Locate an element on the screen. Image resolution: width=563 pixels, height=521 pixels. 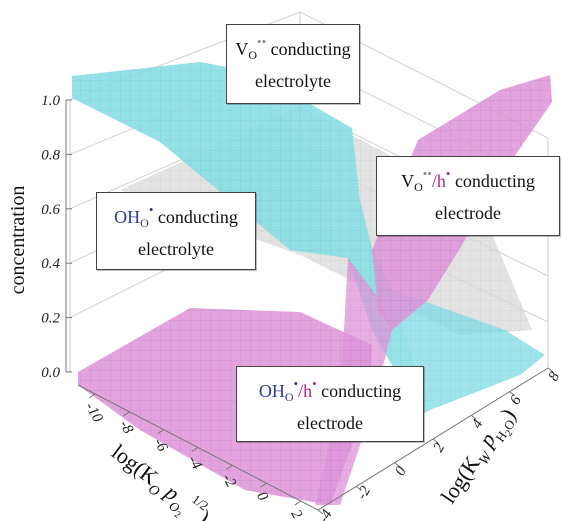
svg-text: log(KW pH2O) is located at coordinates (479, 457).